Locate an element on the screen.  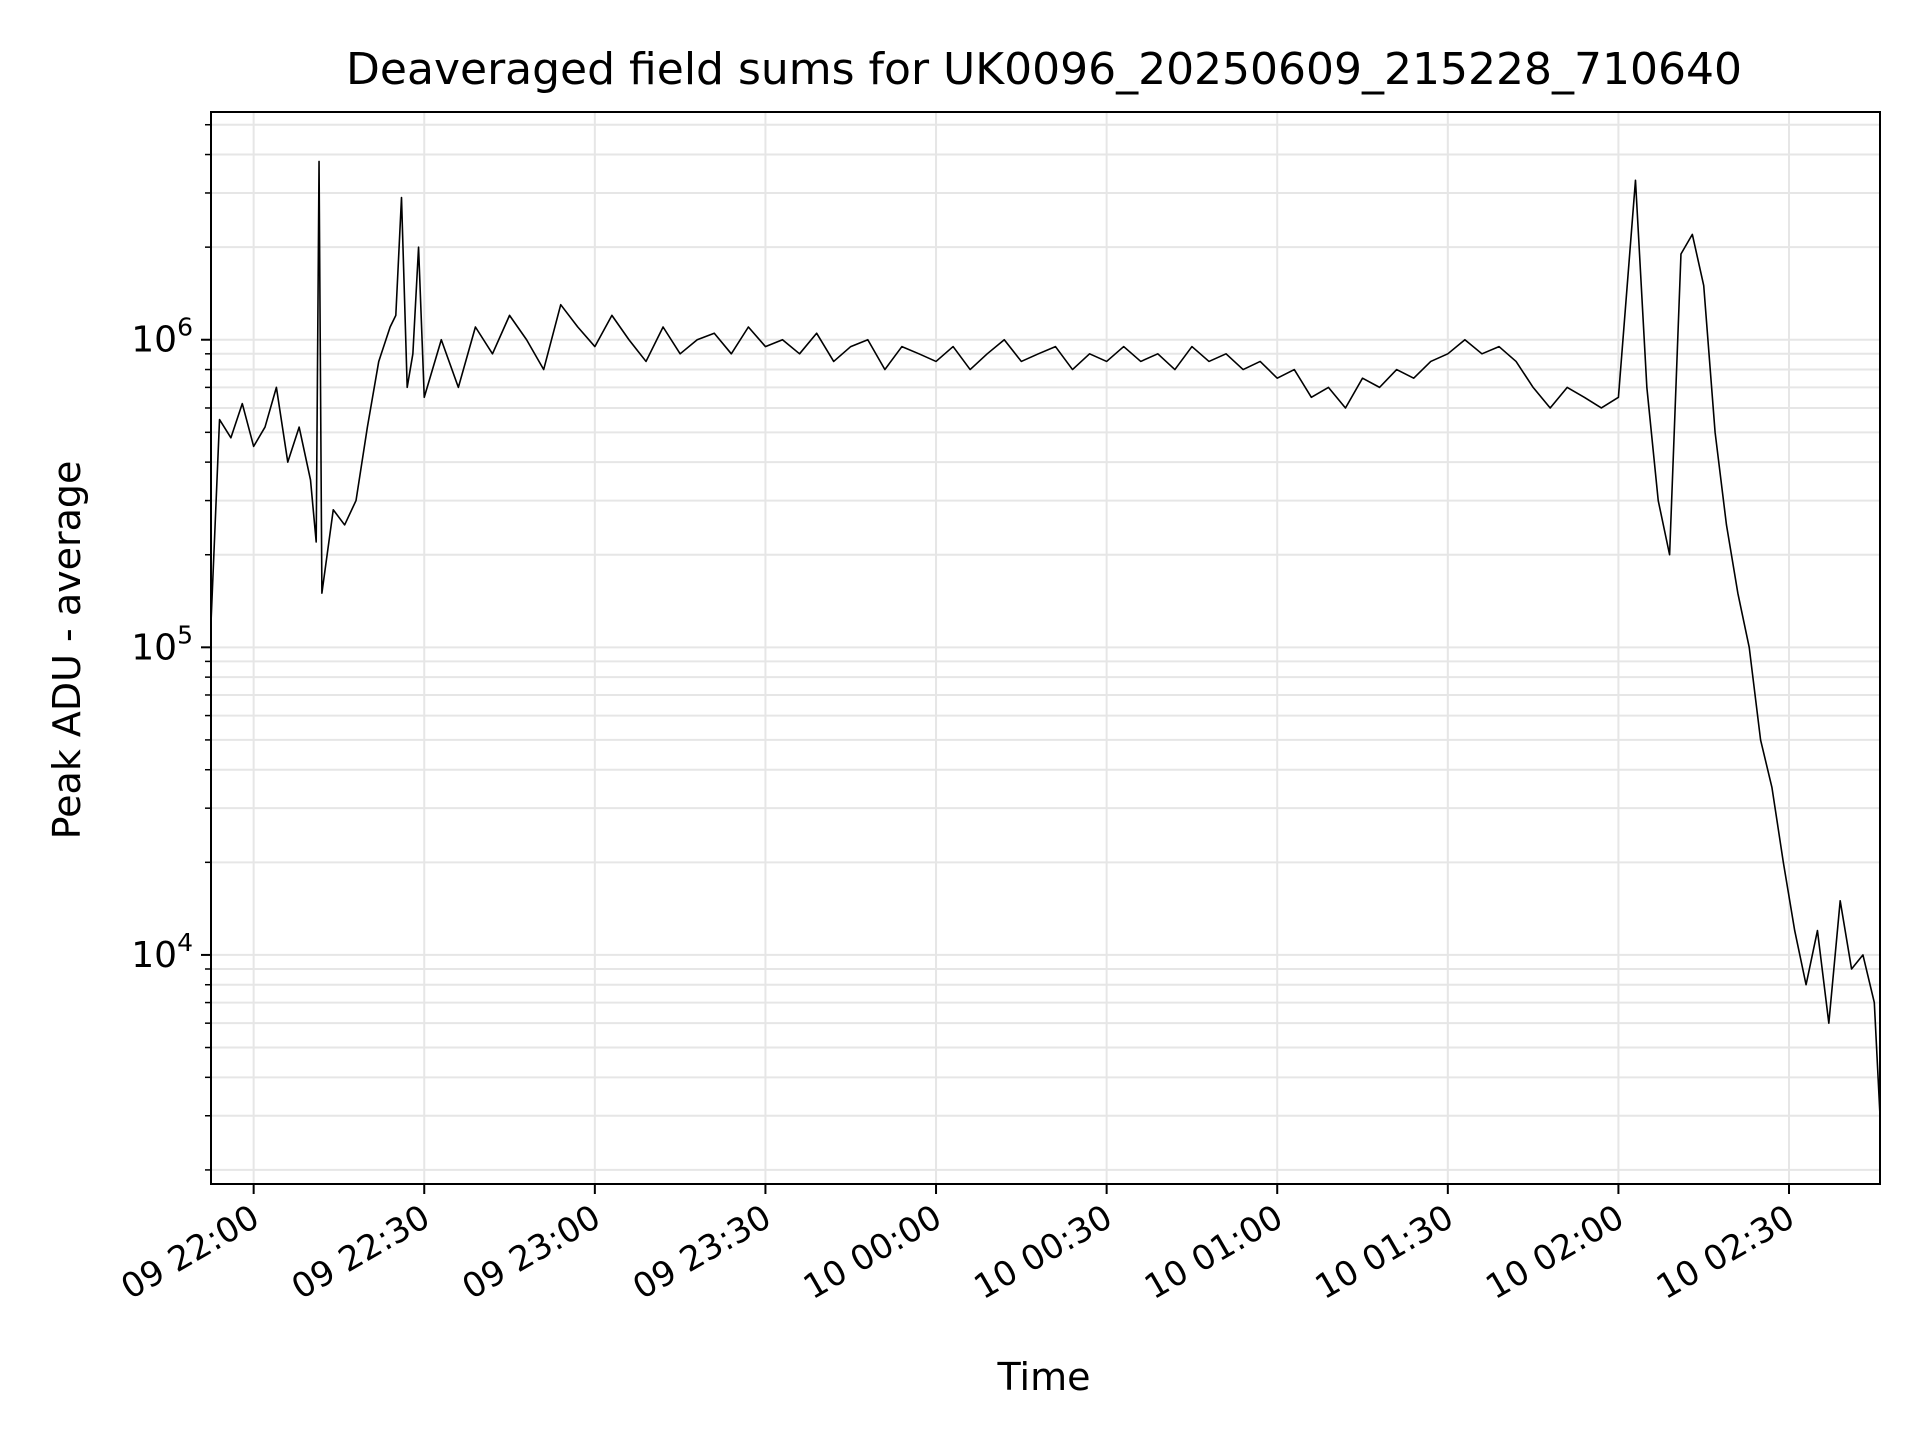
x-axis-label: Time is located at coordinates (1044, 1377).